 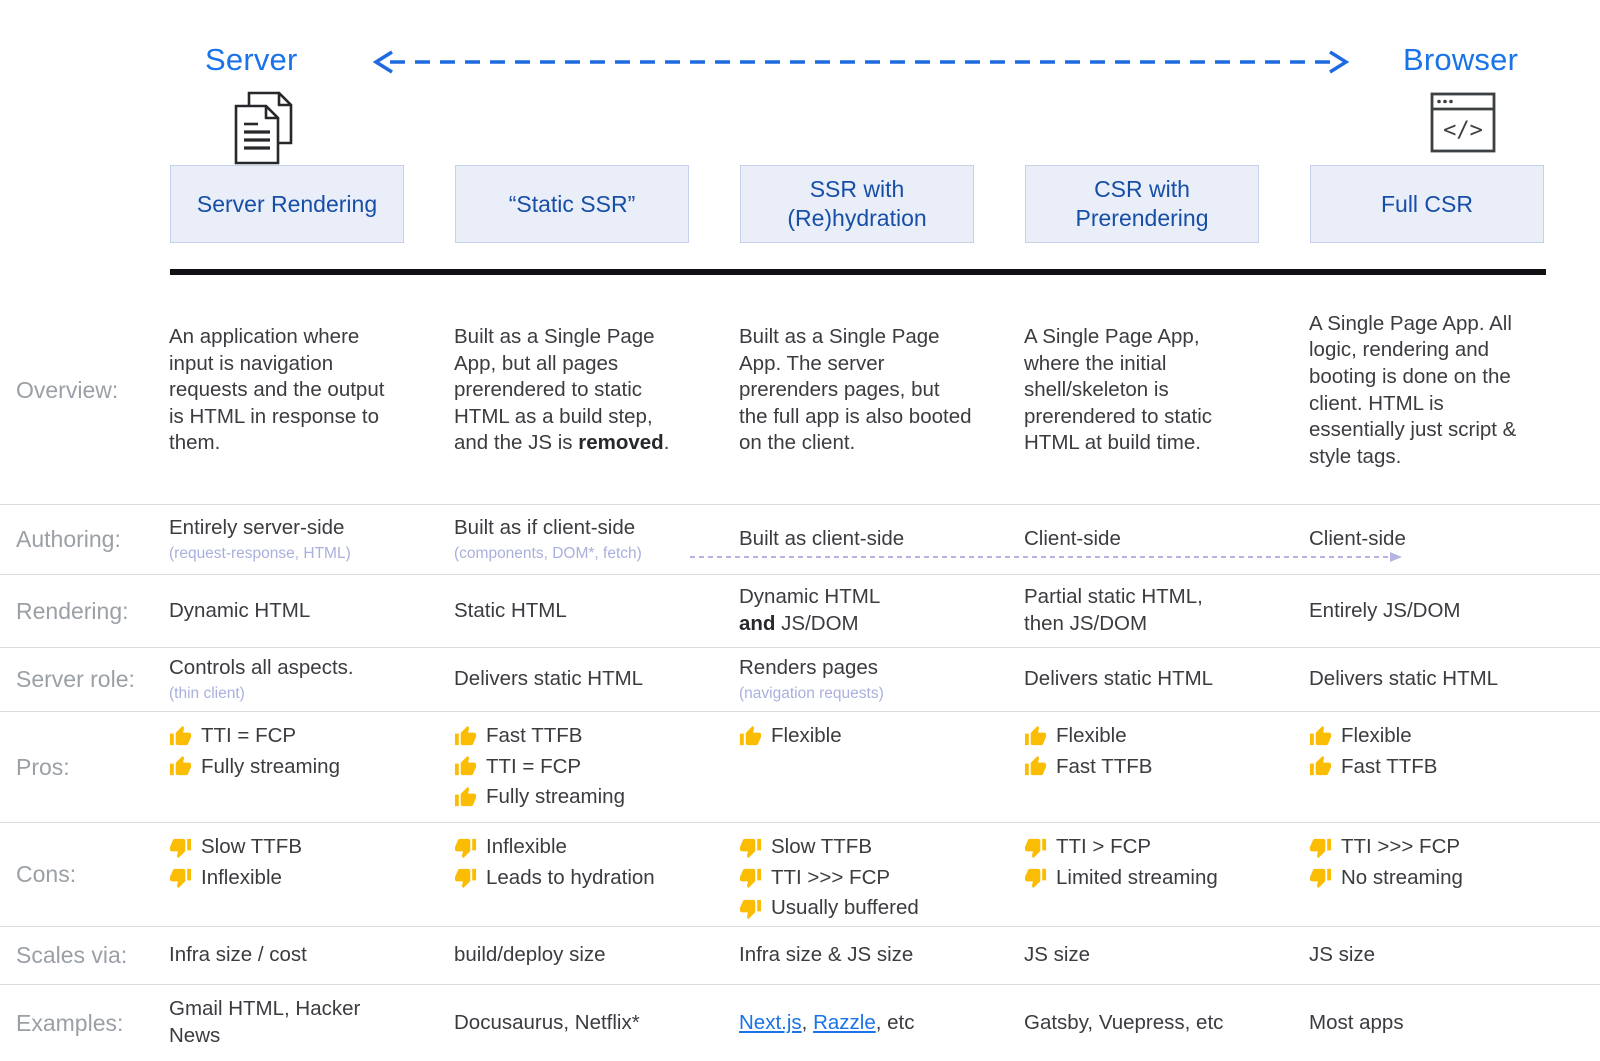 What do you see at coordinates (261, 668) in the screenshot?
I see `server-role-text: Controls all aspects.` at bounding box center [261, 668].